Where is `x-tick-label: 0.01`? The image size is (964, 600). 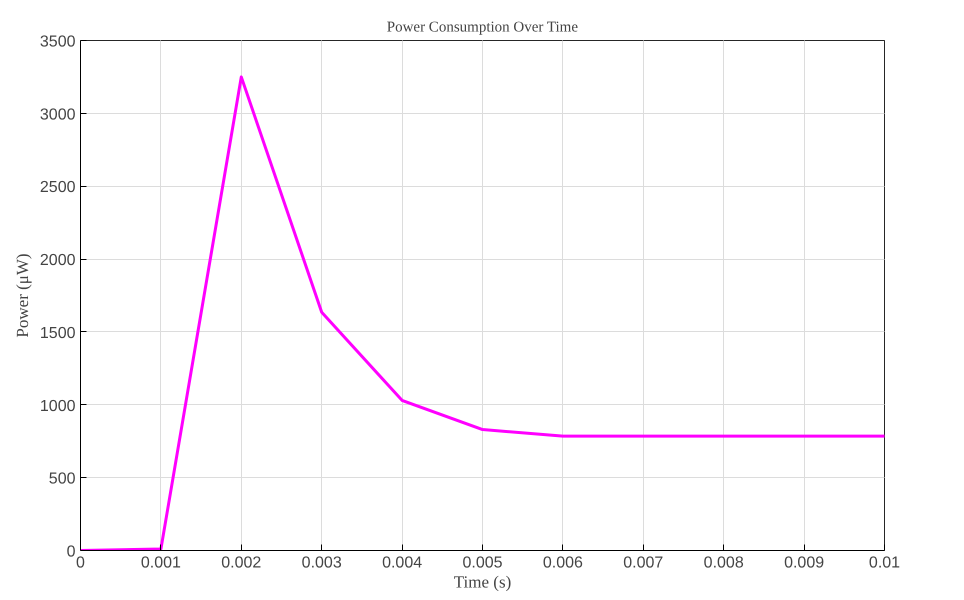
x-tick-label: 0.01 is located at coordinates (884, 563).